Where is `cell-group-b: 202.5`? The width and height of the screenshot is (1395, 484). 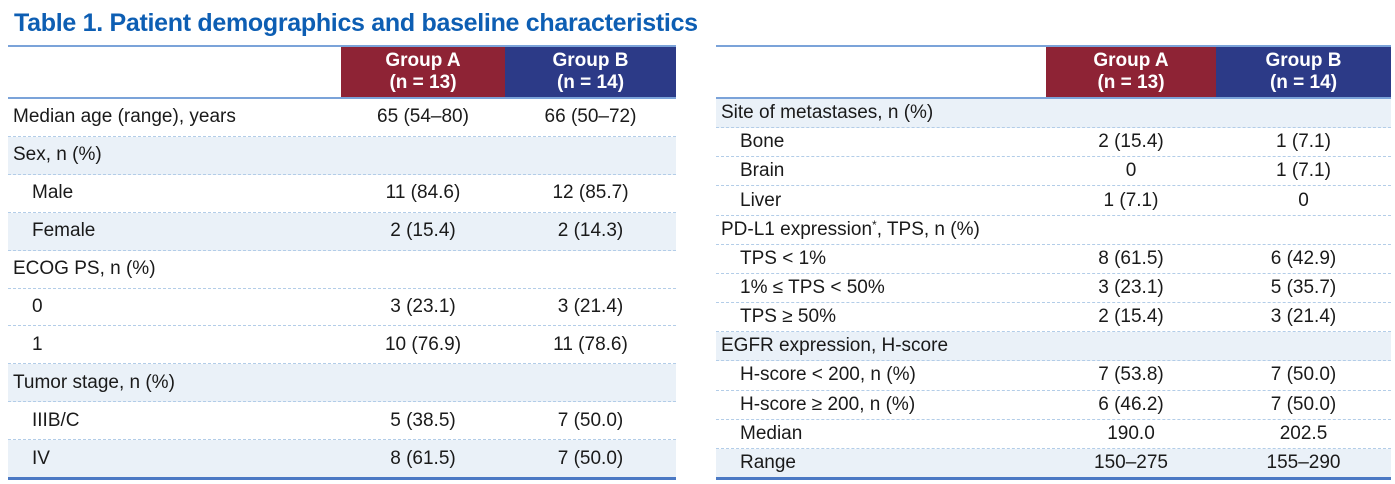 cell-group-b: 202.5 is located at coordinates (1303, 433).